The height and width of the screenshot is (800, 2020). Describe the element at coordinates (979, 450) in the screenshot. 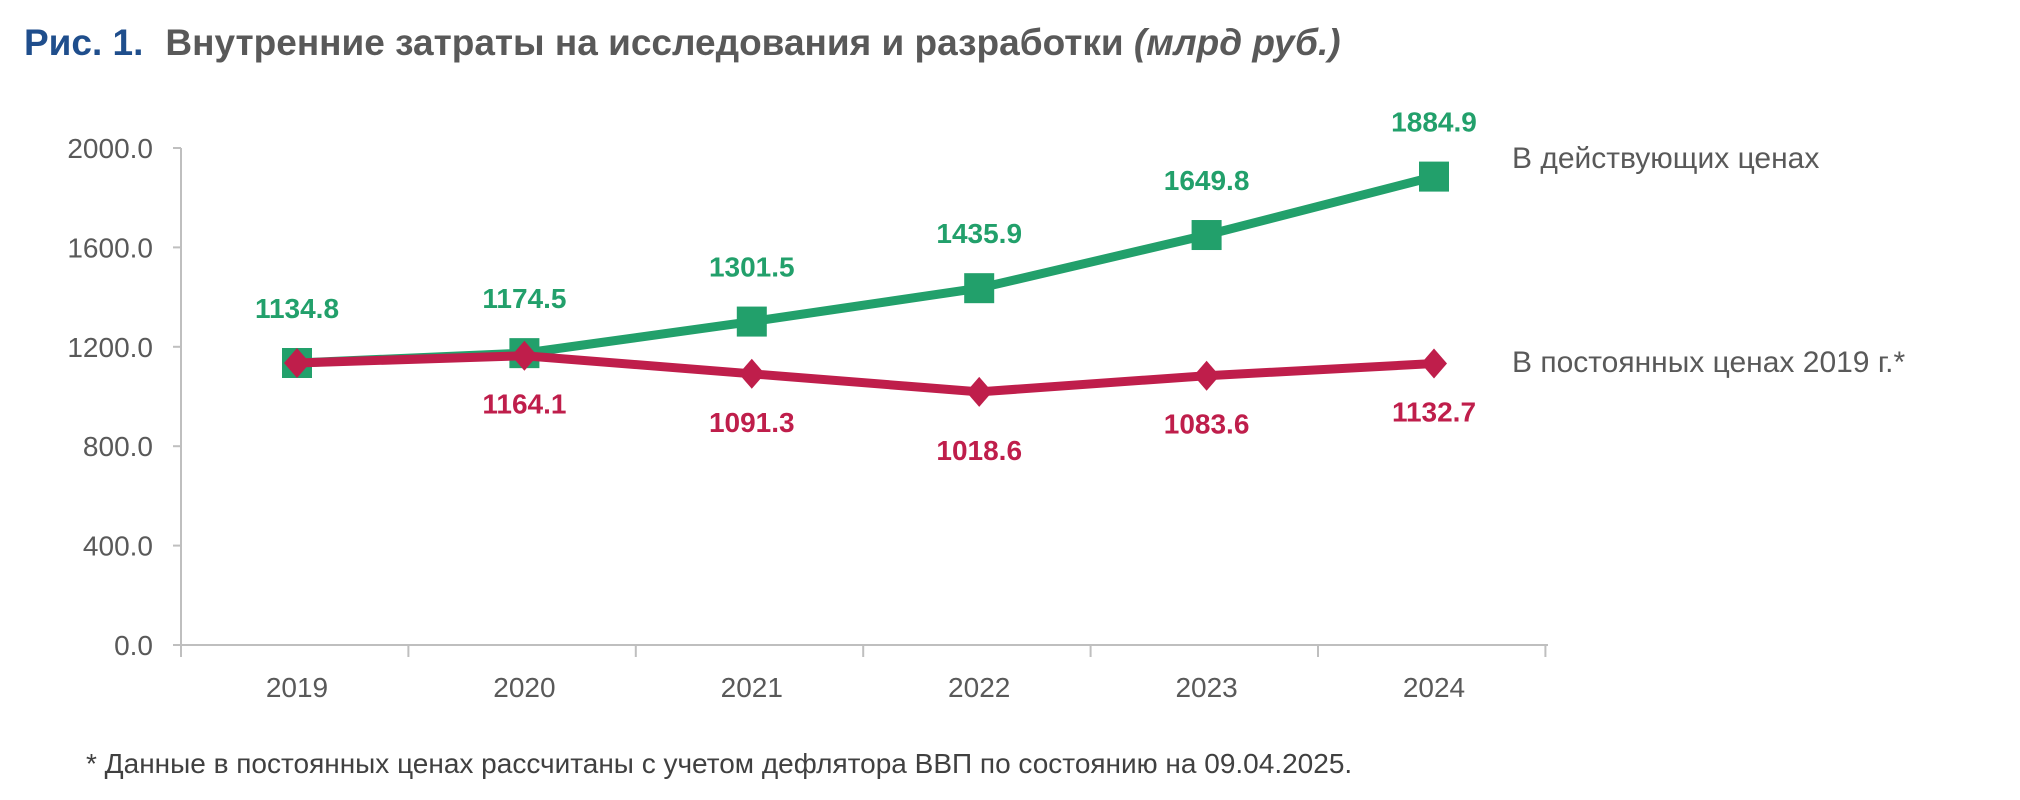

I see `data-label: 1018.6` at that location.